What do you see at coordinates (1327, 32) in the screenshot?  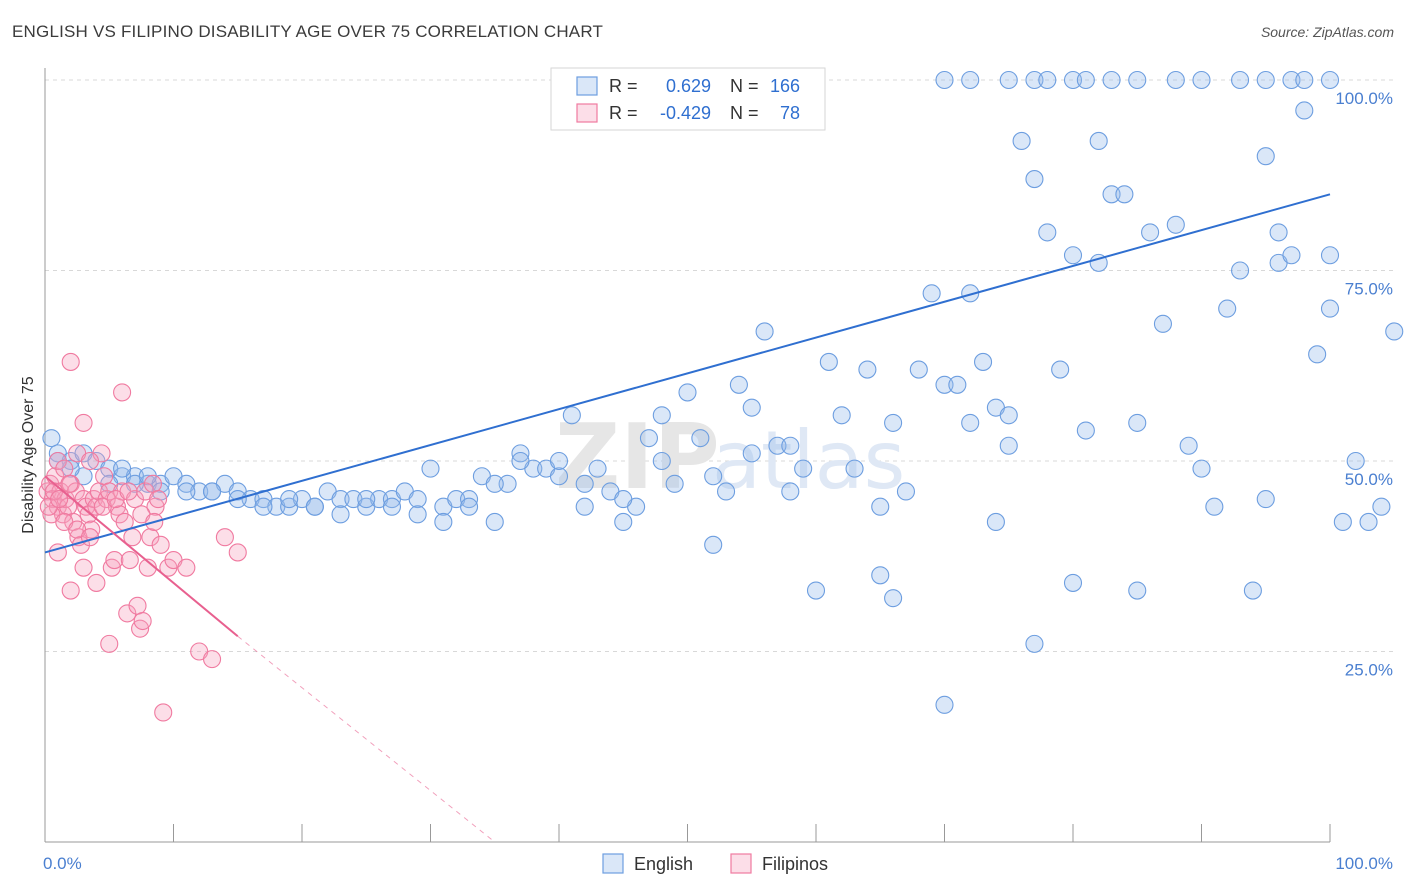 I see `source-label: Source: ZipAtlas.com` at bounding box center [1327, 32].